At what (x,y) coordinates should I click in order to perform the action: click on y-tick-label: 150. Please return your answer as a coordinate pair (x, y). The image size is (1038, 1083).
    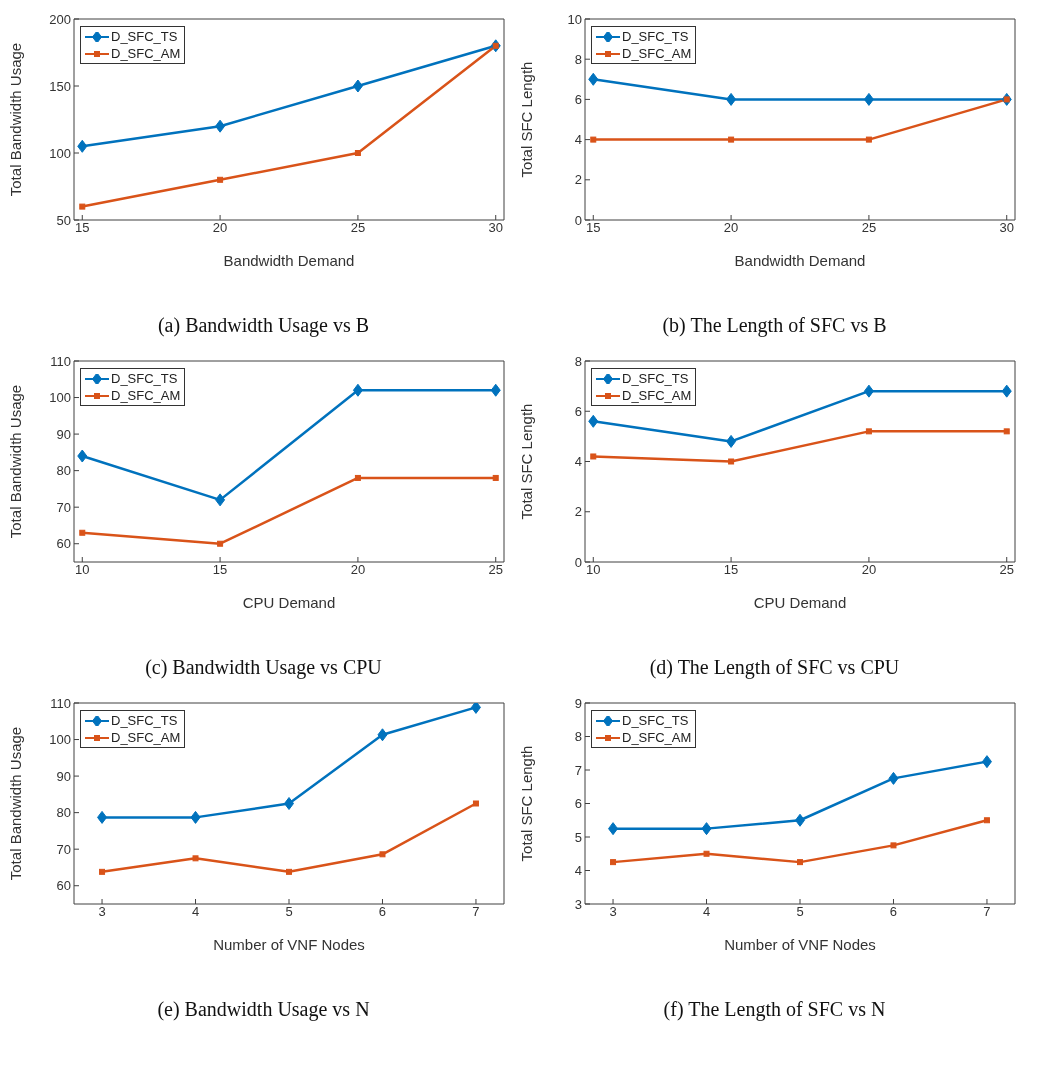
    Looking at the image, I should click on (60, 86).